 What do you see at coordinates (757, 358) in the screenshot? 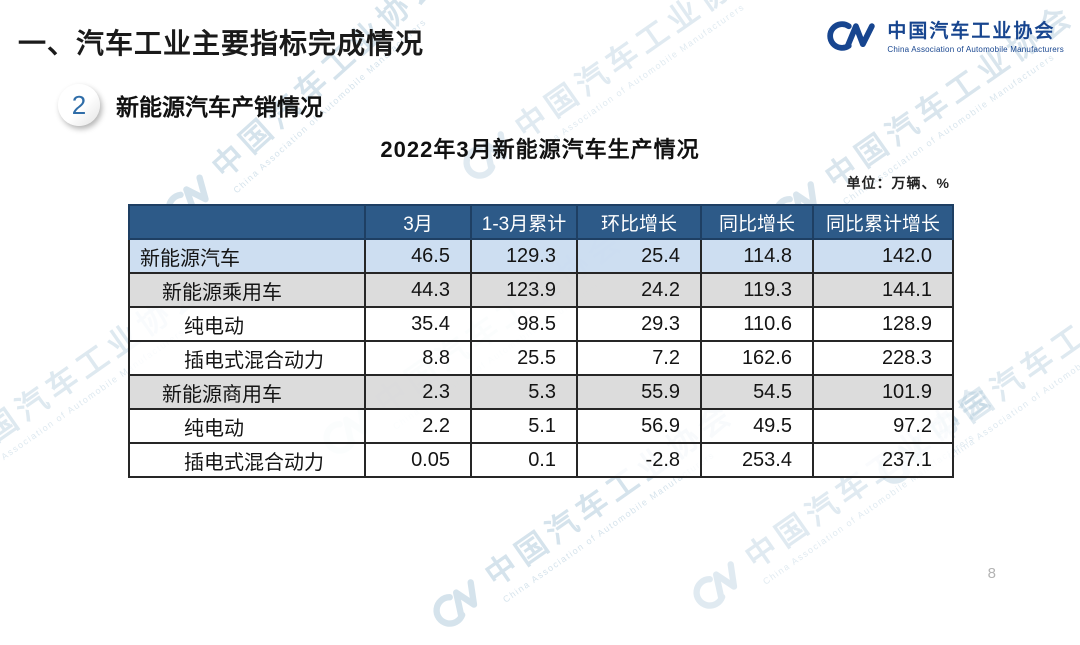
I see `table-cell: 162.6` at bounding box center [757, 358].